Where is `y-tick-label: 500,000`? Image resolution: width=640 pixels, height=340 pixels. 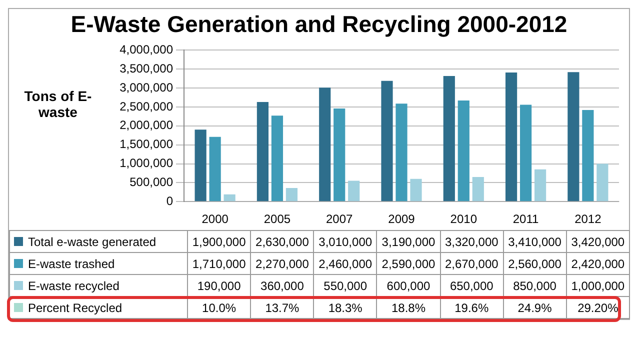 y-tick-label: 500,000 is located at coordinates (152, 181).